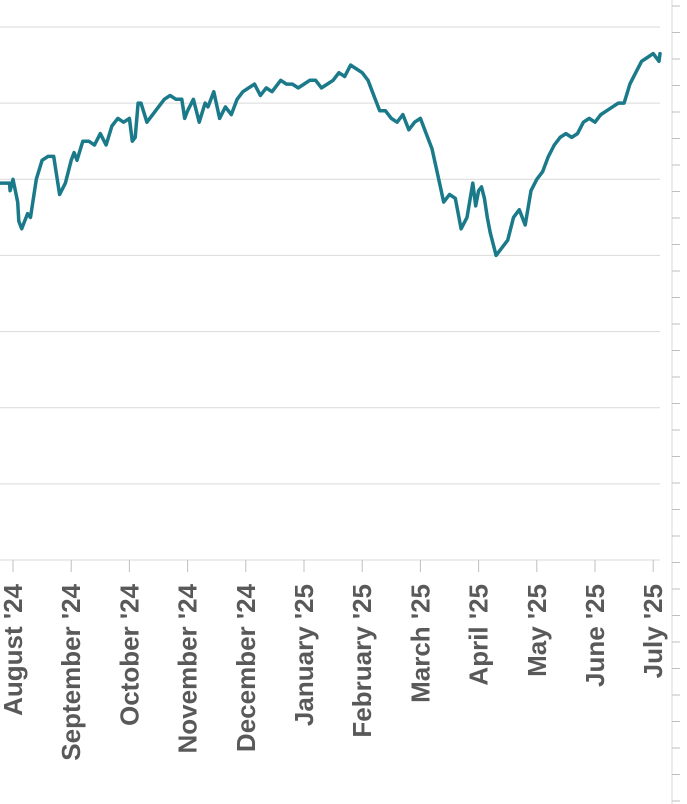 The image size is (687, 804). I want to click on x-tick-label: July '25, so click(653, 631).